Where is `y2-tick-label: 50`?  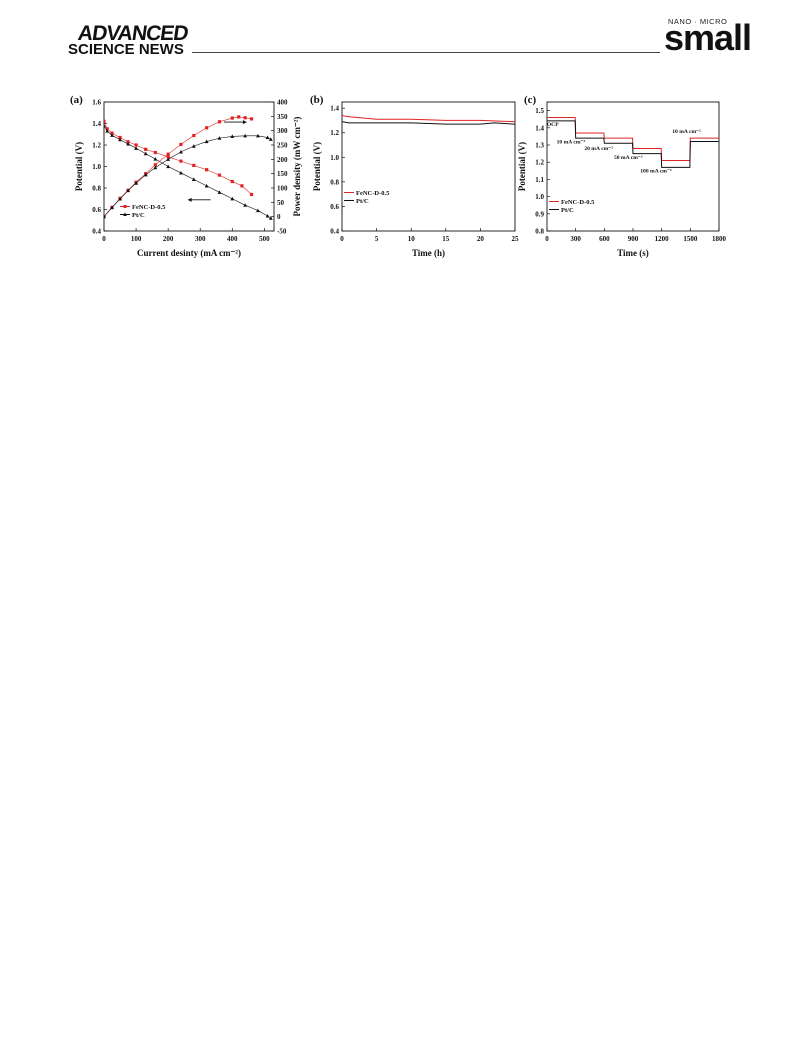
y2-tick-label: 50 is located at coordinates (281, 203).